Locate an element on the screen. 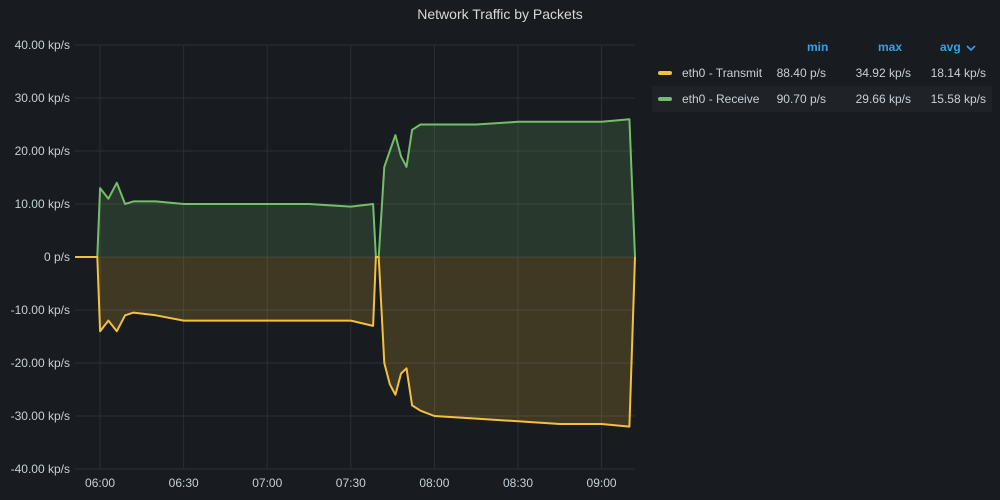 This screenshot has width=1000, height=500. x-axis: 06:00 06:30 07:00 07:30 08:00 08:30 09:00 is located at coordinates (351, 483).